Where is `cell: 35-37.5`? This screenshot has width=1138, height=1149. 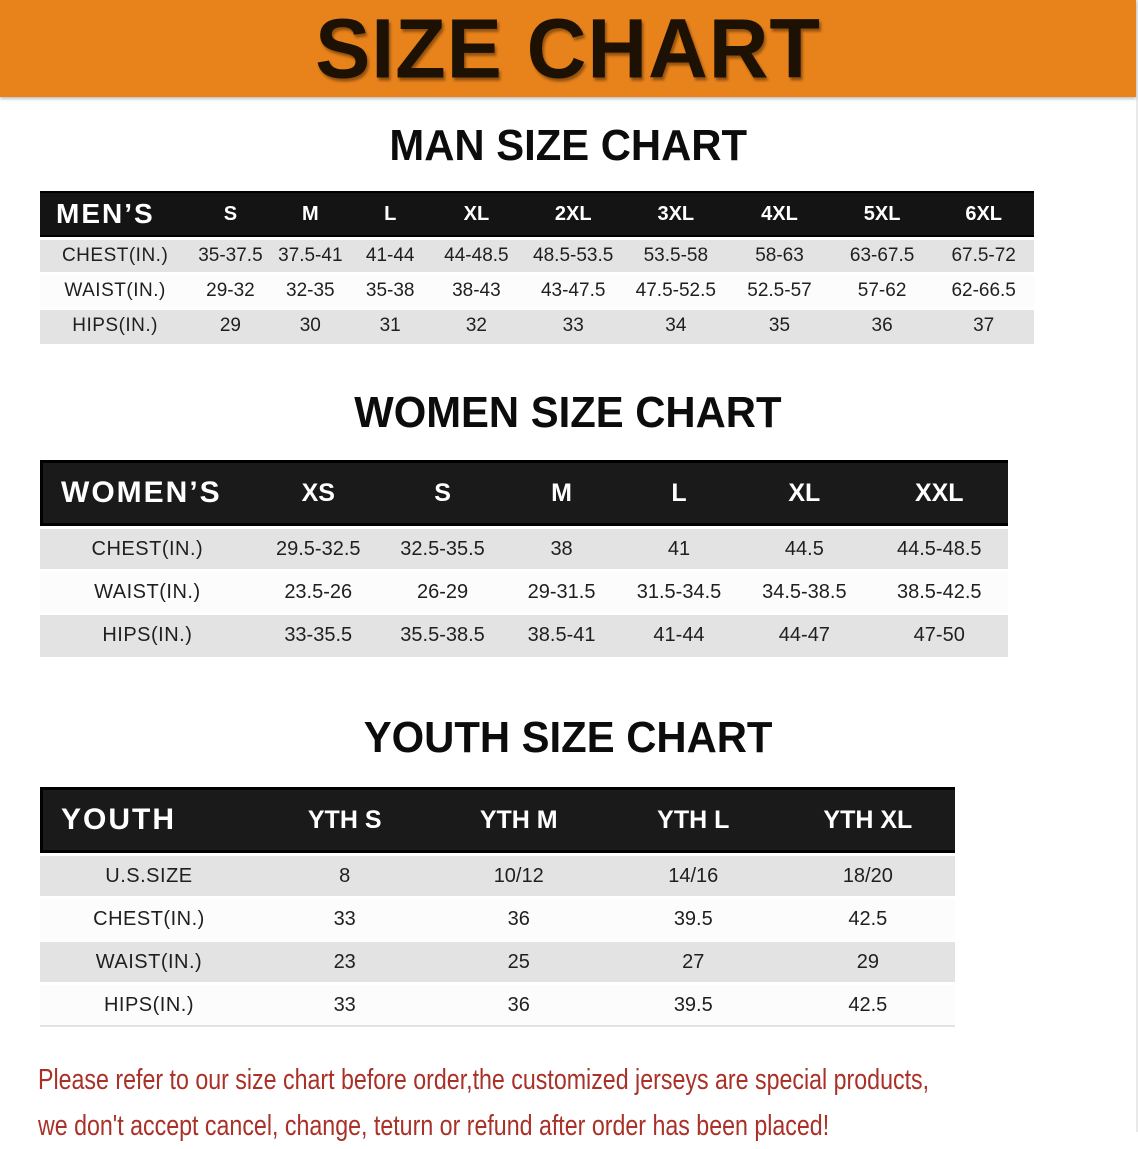
cell: 35-37.5 is located at coordinates (230, 256).